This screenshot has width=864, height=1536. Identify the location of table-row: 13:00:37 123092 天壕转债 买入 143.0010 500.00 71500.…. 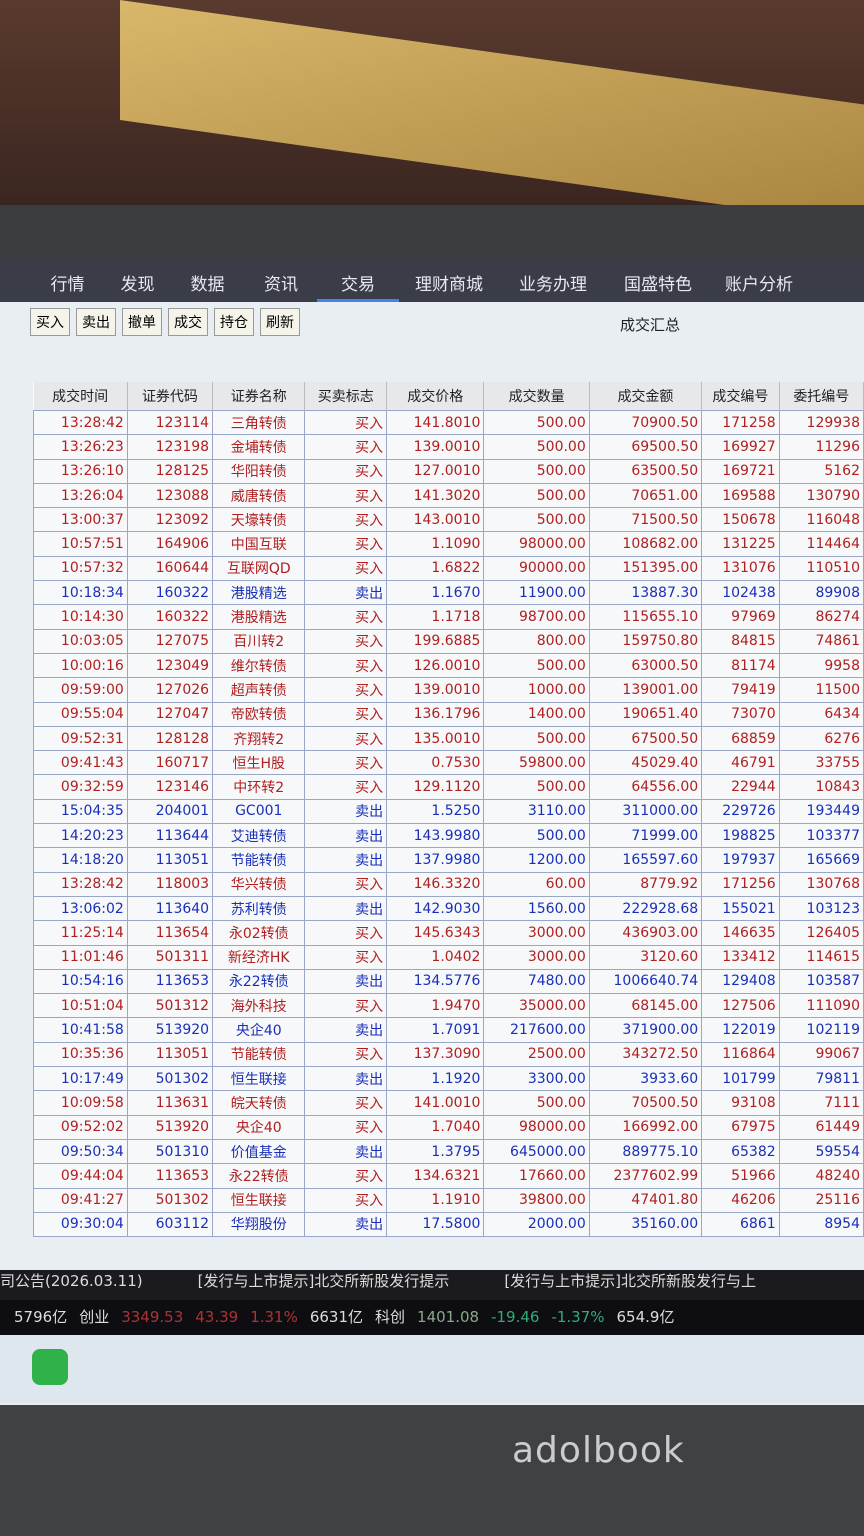
(448, 520).